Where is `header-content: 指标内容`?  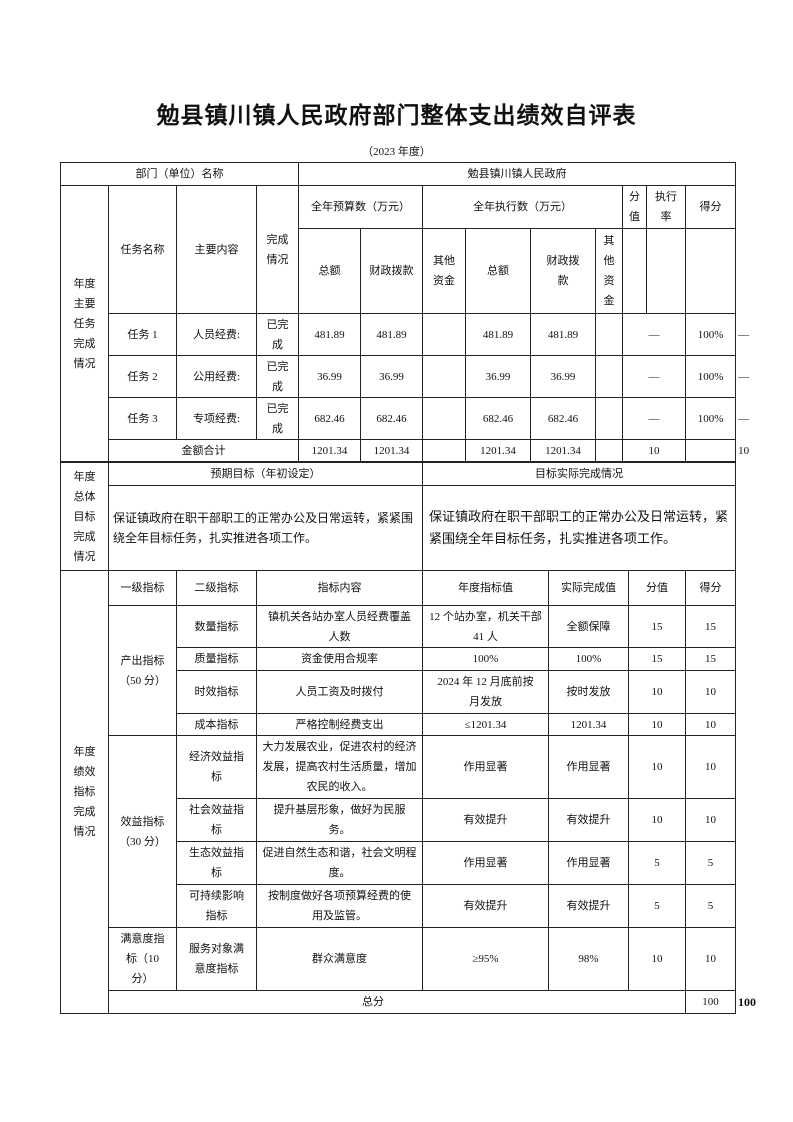
header-content: 指标内容 is located at coordinates (339, 588).